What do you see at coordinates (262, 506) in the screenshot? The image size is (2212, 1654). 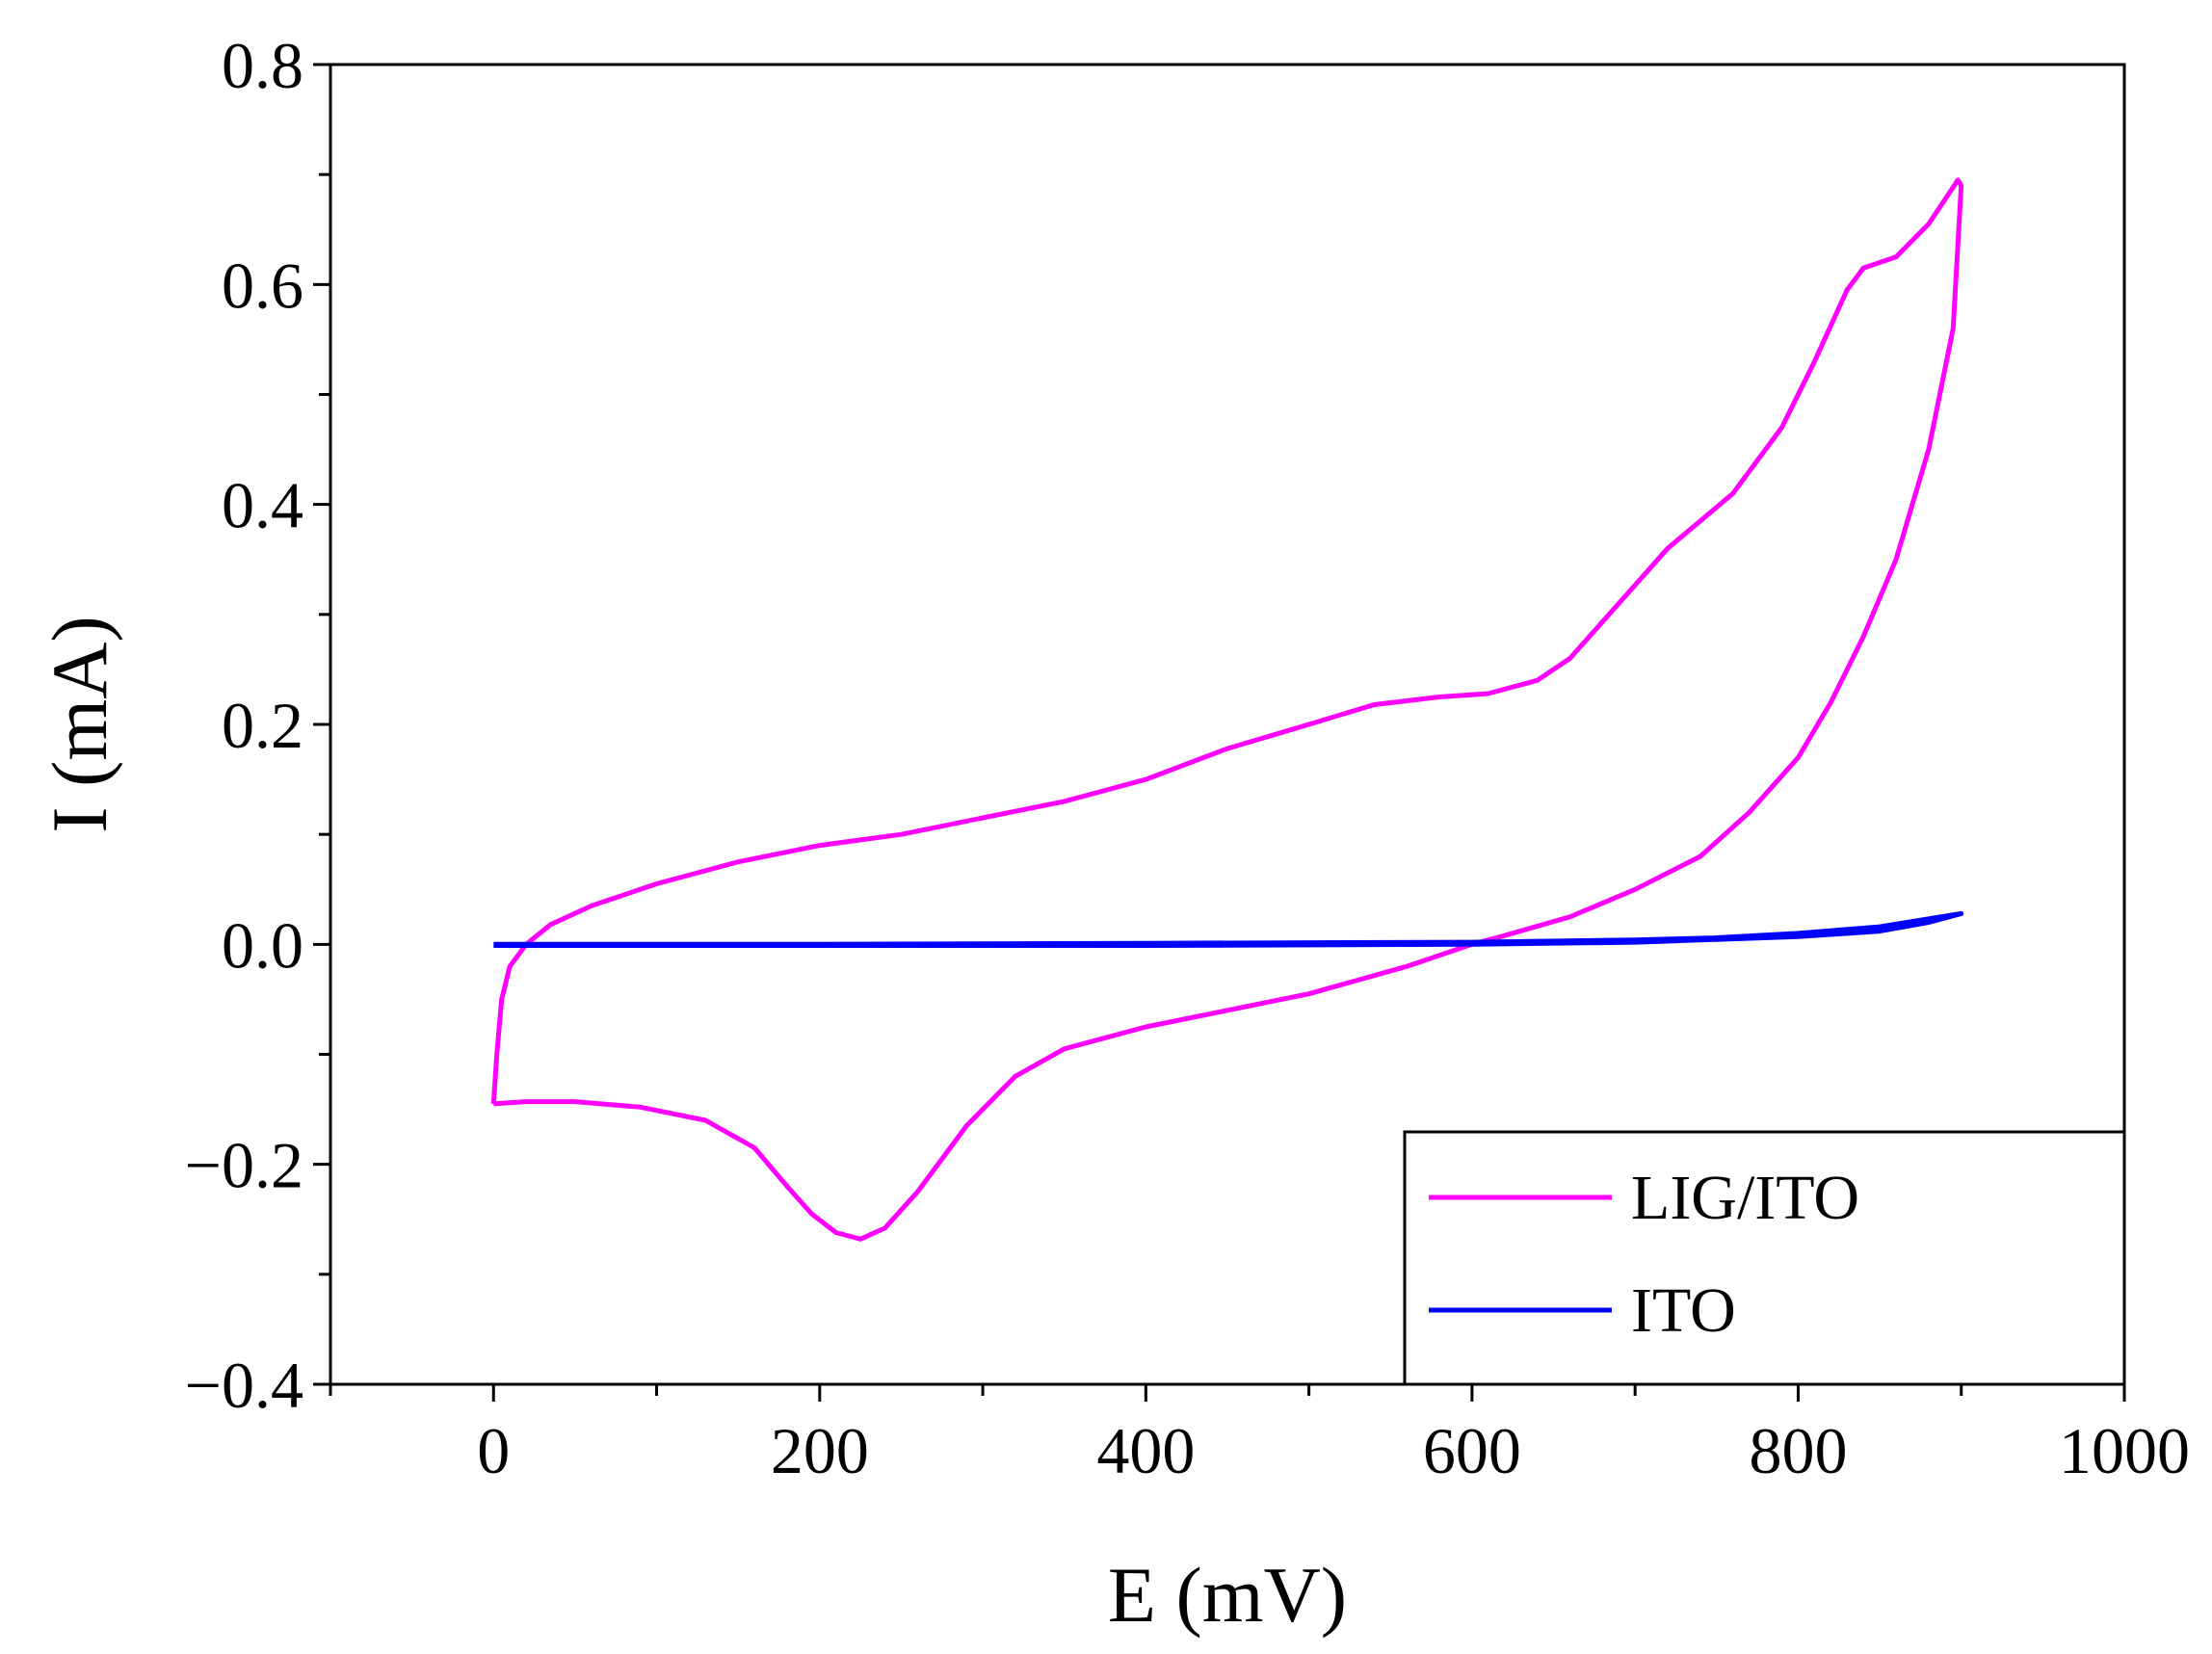 I see `y-tick-label: 0.4` at bounding box center [262, 506].